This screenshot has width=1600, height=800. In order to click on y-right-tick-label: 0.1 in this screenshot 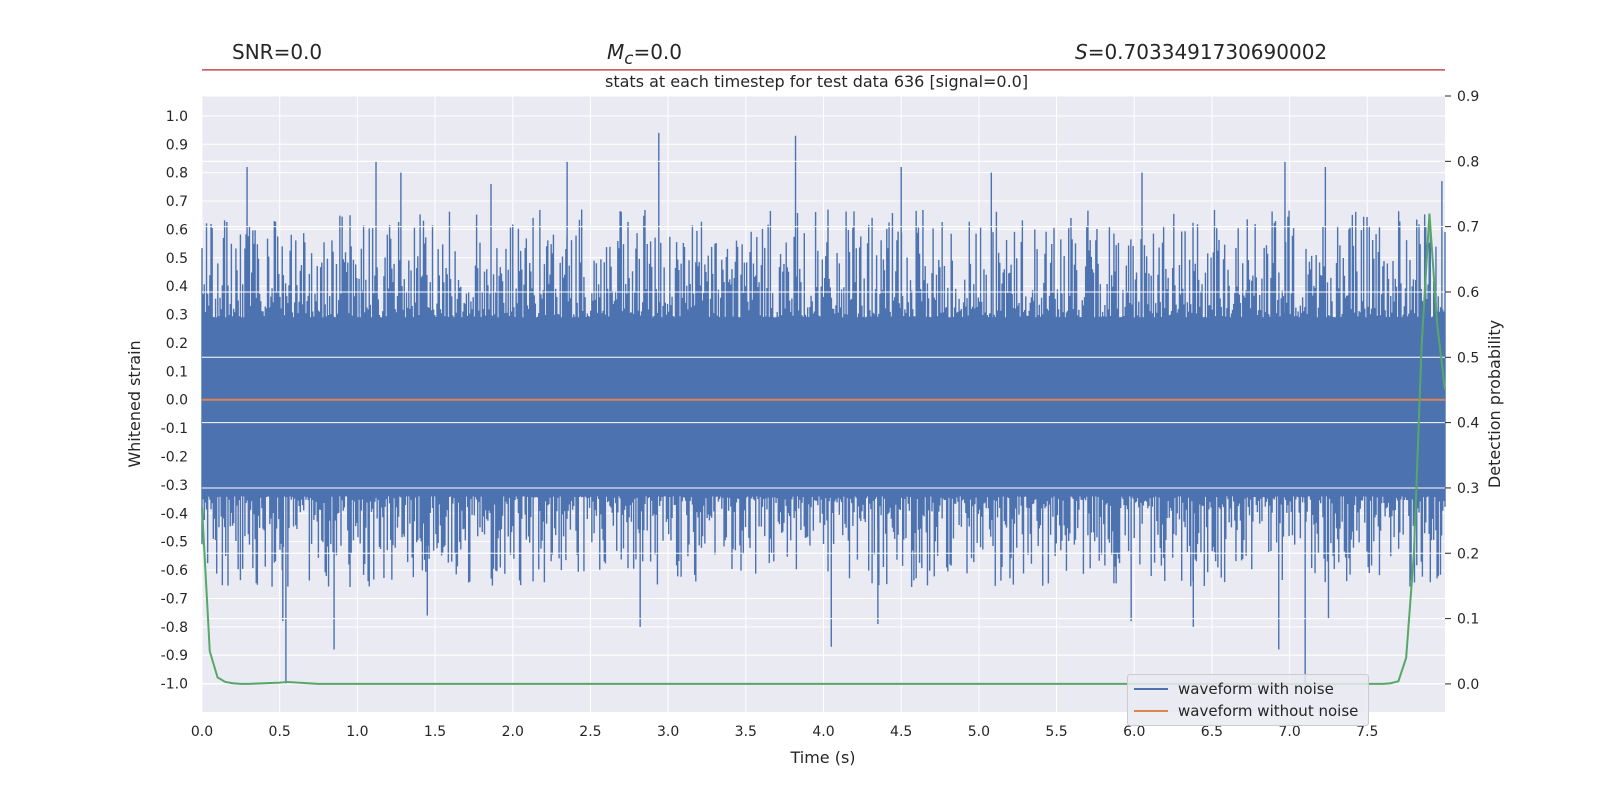, I will do `click(1468, 620)`.